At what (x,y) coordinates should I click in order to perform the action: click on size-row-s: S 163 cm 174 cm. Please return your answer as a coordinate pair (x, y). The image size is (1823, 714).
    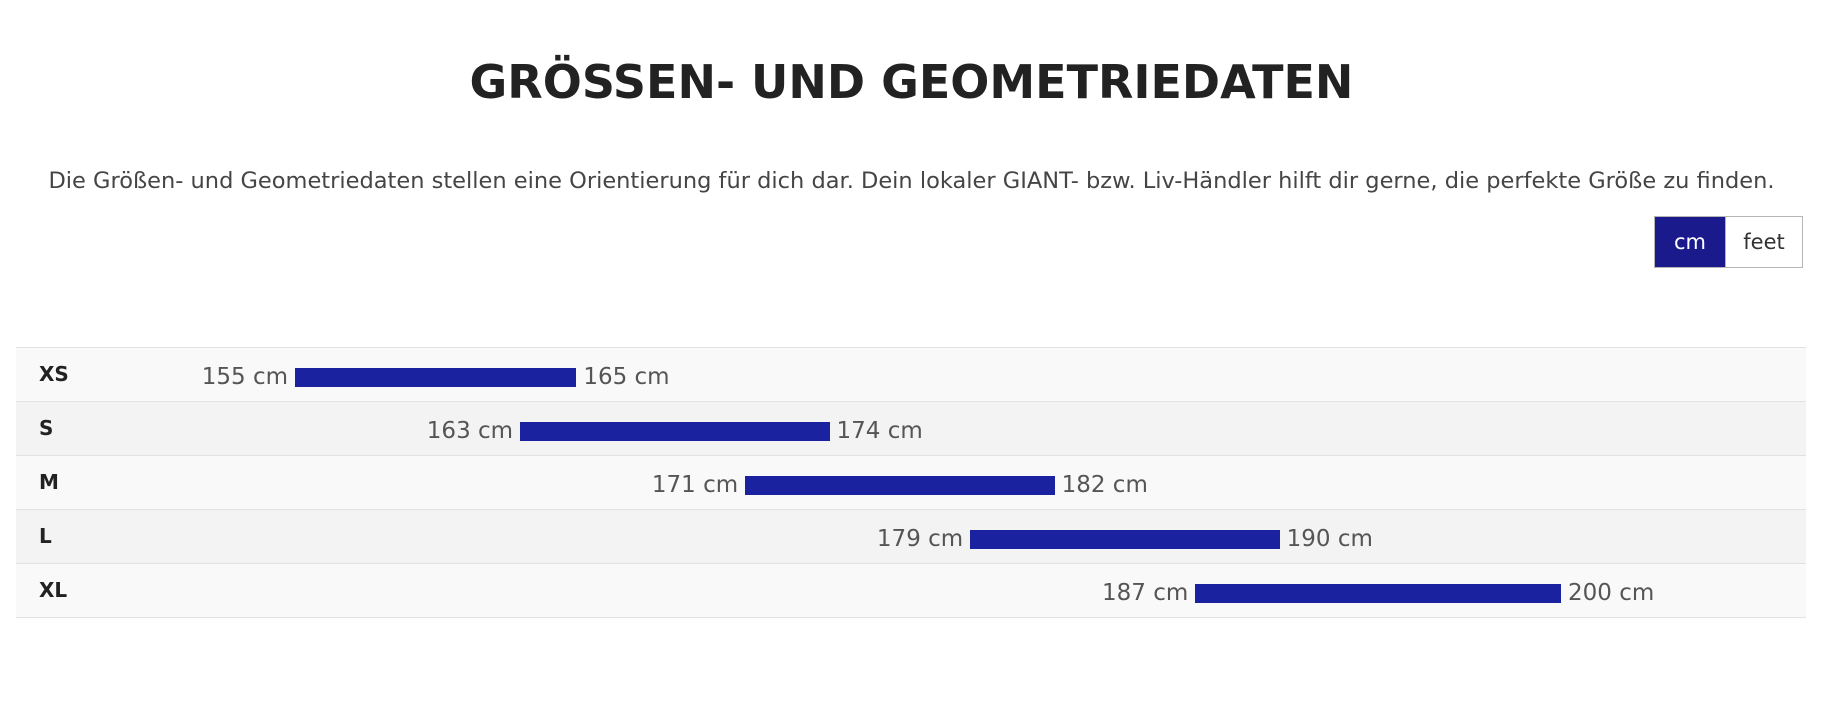
    Looking at the image, I should click on (911, 429).